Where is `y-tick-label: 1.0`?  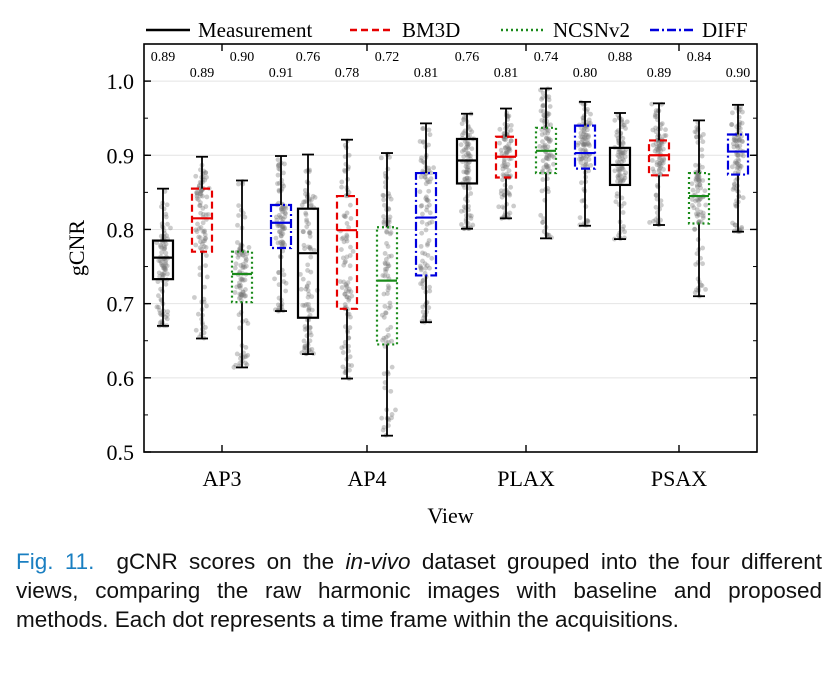
y-tick-label: 1.0 is located at coordinates (121, 81).